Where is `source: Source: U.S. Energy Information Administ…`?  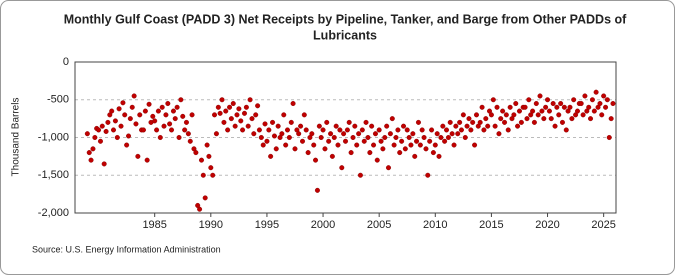 source: Source: U.S. Energy Information Administ… is located at coordinates (126, 249).